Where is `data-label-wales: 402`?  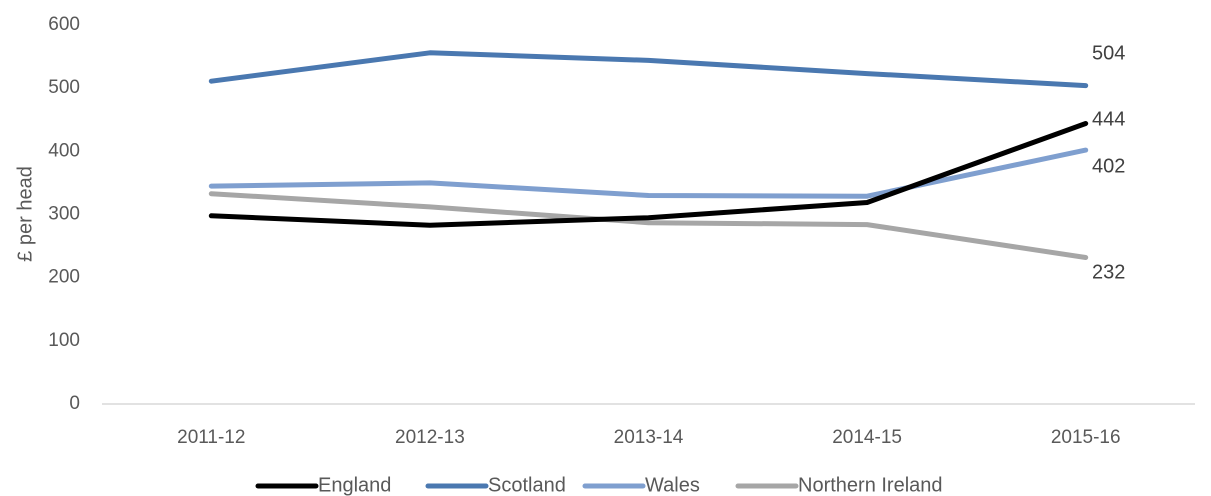 data-label-wales: 402 is located at coordinates (1108, 166).